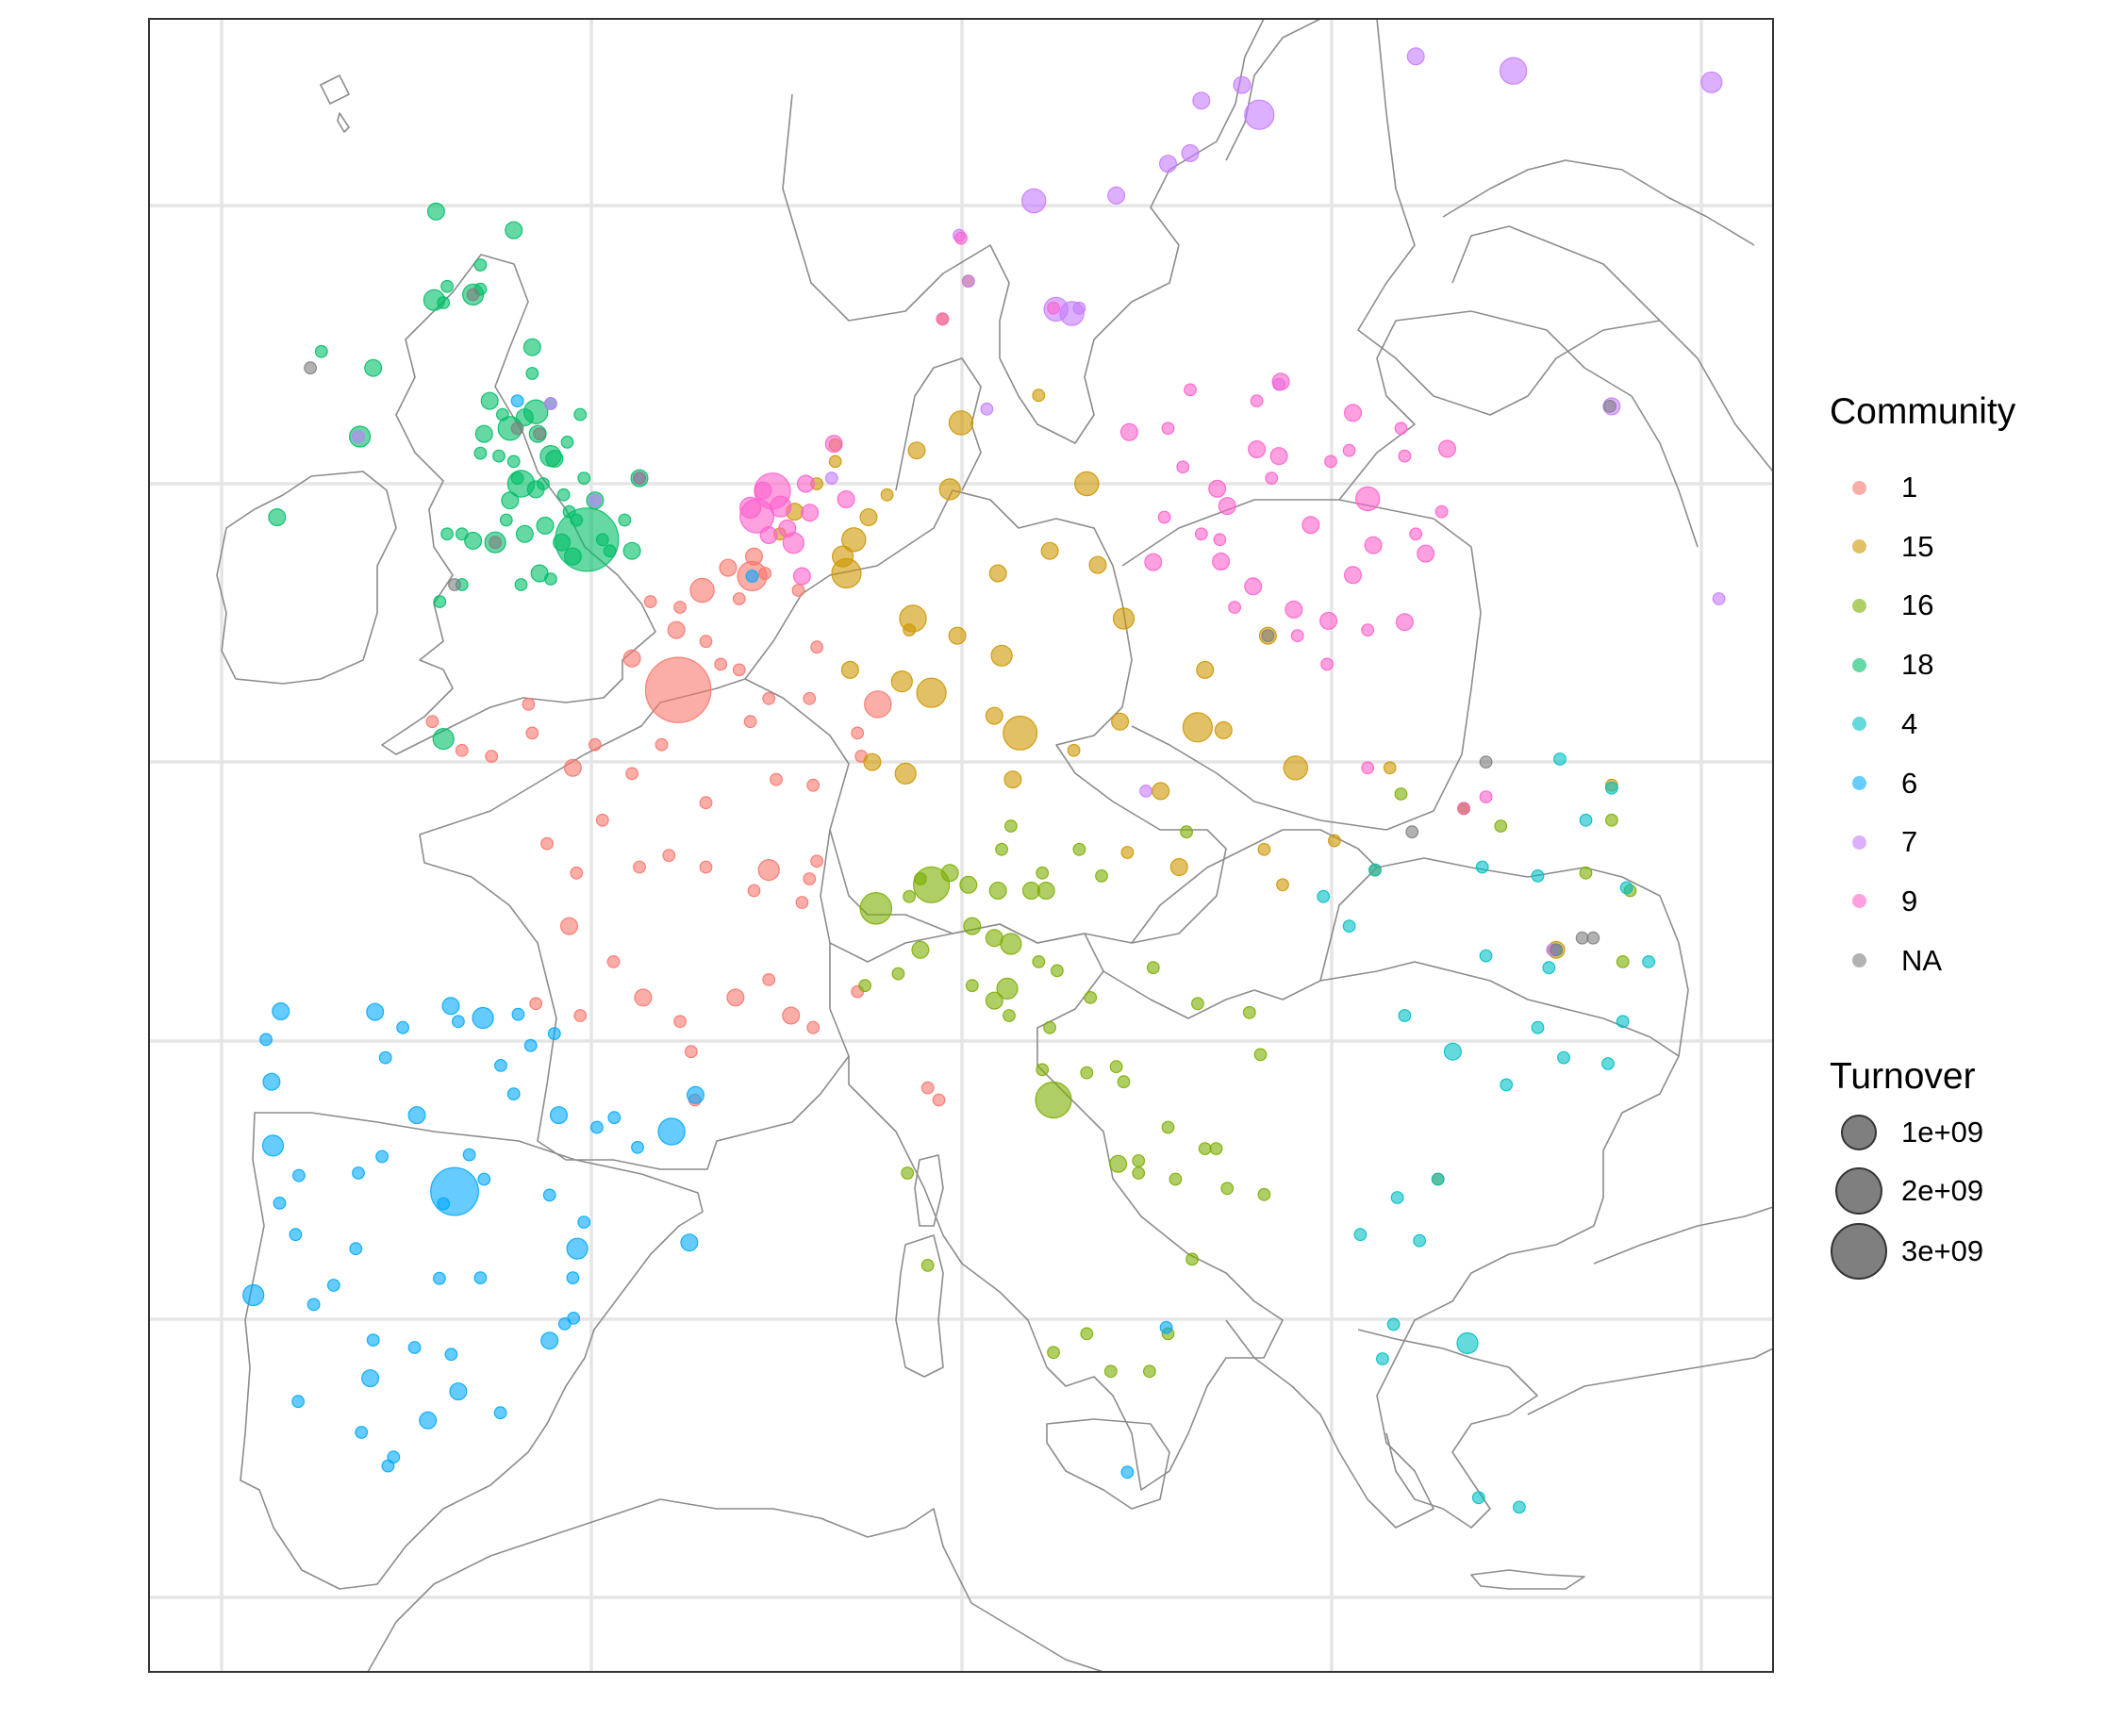 The image size is (2122, 1736). What do you see at coordinates (1910, 842) in the screenshot?
I see `community-legend-label: 7` at bounding box center [1910, 842].